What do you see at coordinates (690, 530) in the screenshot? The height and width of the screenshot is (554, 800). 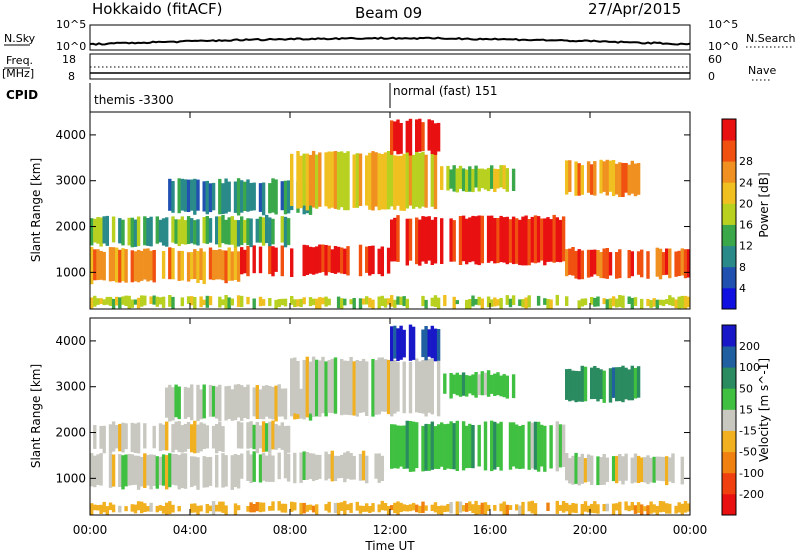 I see `time-tick-label: 00:00` at bounding box center [690, 530].